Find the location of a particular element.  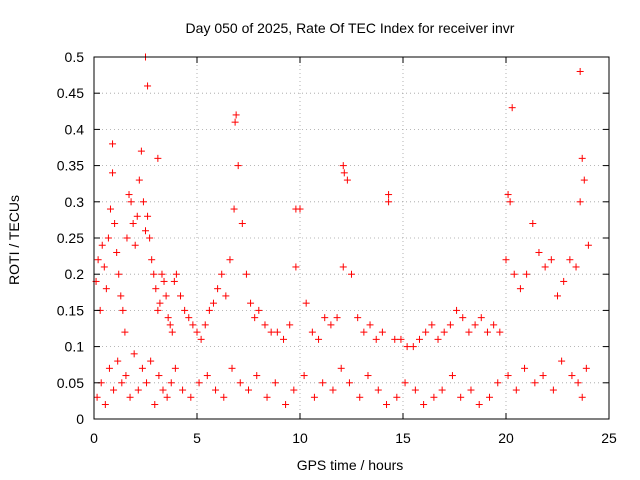

x-tick-label: 0 is located at coordinates (94, 438).